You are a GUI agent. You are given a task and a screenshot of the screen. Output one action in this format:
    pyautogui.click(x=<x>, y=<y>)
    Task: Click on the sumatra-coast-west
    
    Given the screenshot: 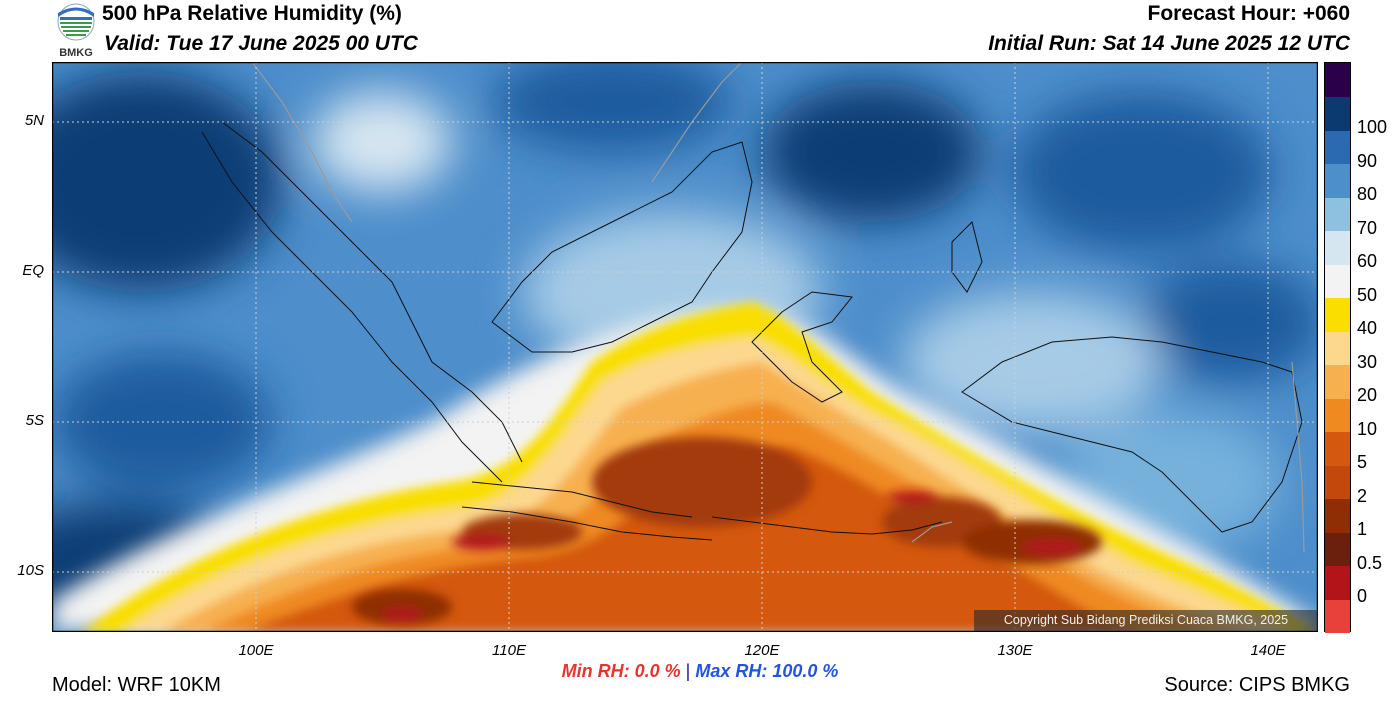 What is the action you would take?
    pyautogui.click(x=352, y=307)
    